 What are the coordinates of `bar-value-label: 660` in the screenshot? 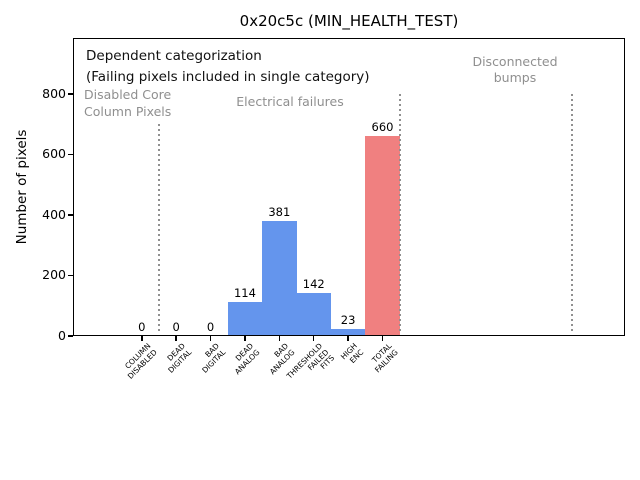 It's located at (382, 127).